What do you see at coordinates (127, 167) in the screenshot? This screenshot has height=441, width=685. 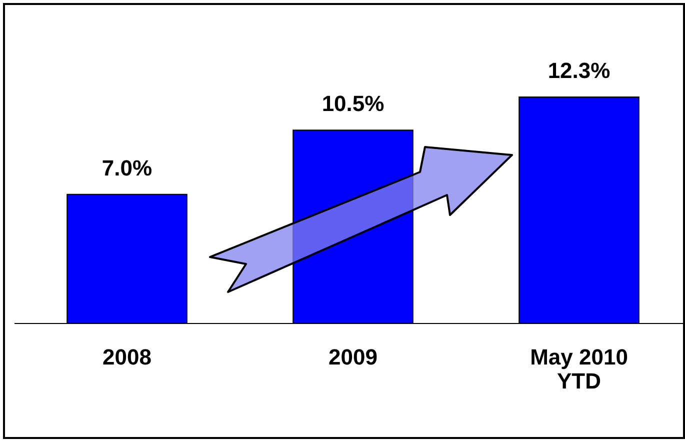 I see `data-label: 7.0%` at bounding box center [127, 167].